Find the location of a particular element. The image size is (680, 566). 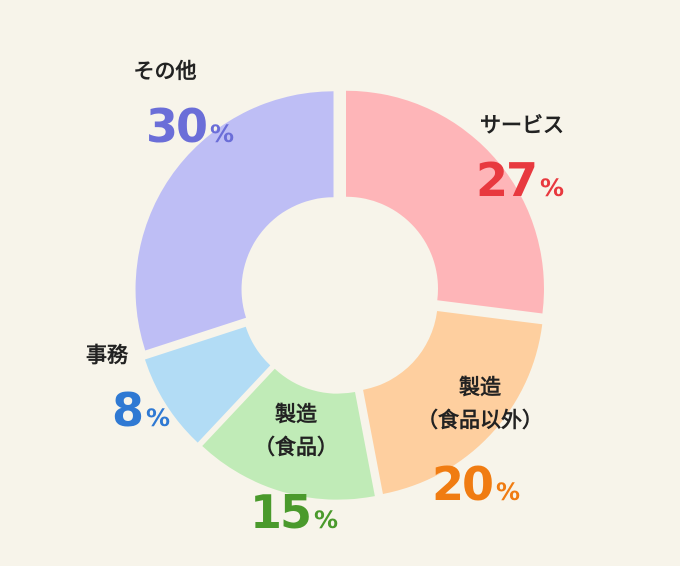

label-office: 事務 is located at coordinates (107, 355).